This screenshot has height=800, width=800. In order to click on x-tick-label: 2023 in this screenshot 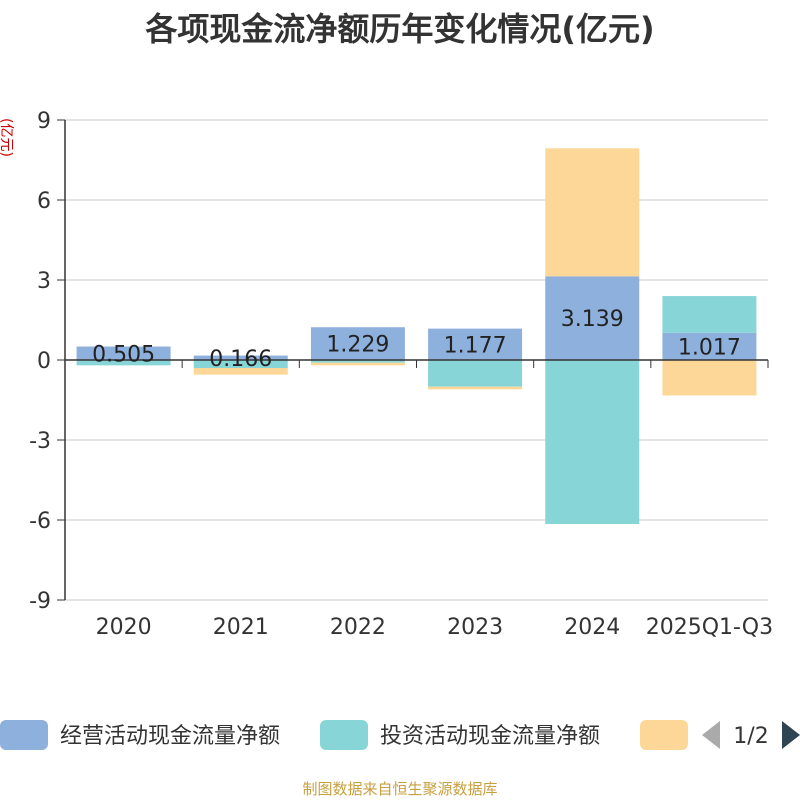, I will do `click(475, 627)`.